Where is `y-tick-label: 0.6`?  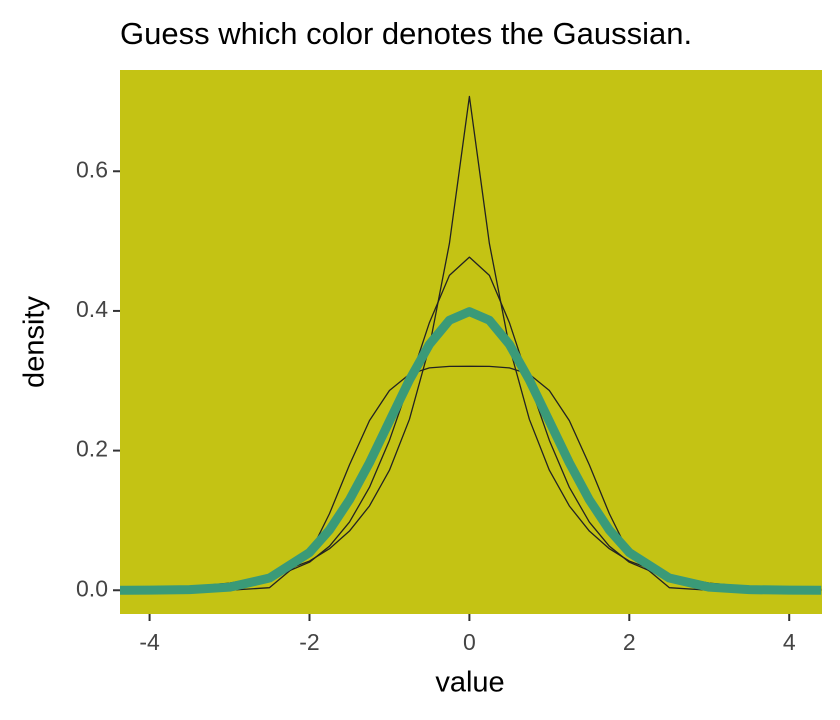 y-tick-label: 0.6 is located at coordinates (92, 169).